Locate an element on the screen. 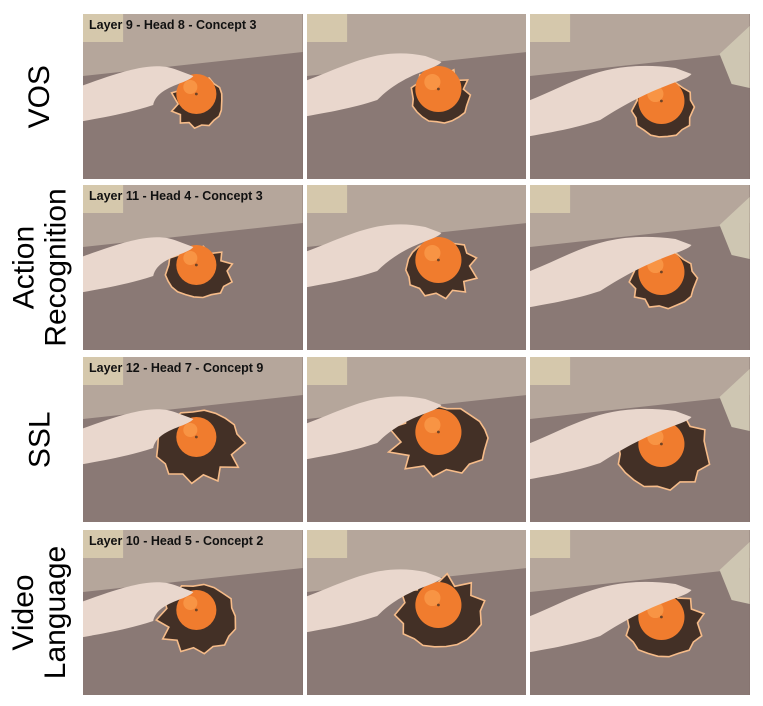  row-label-line-1: SSL is located at coordinates (40, 439).